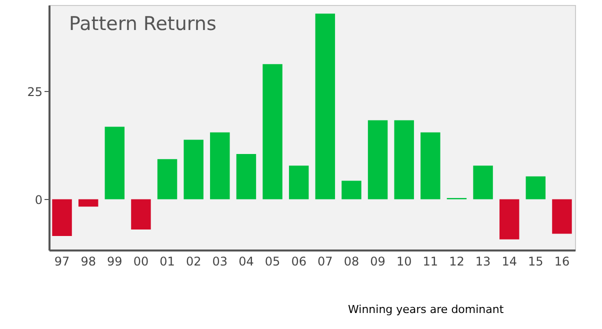  What do you see at coordinates (404, 261) in the screenshot?
I see `x-tick-label: 10` at bounding box center [404, 261].